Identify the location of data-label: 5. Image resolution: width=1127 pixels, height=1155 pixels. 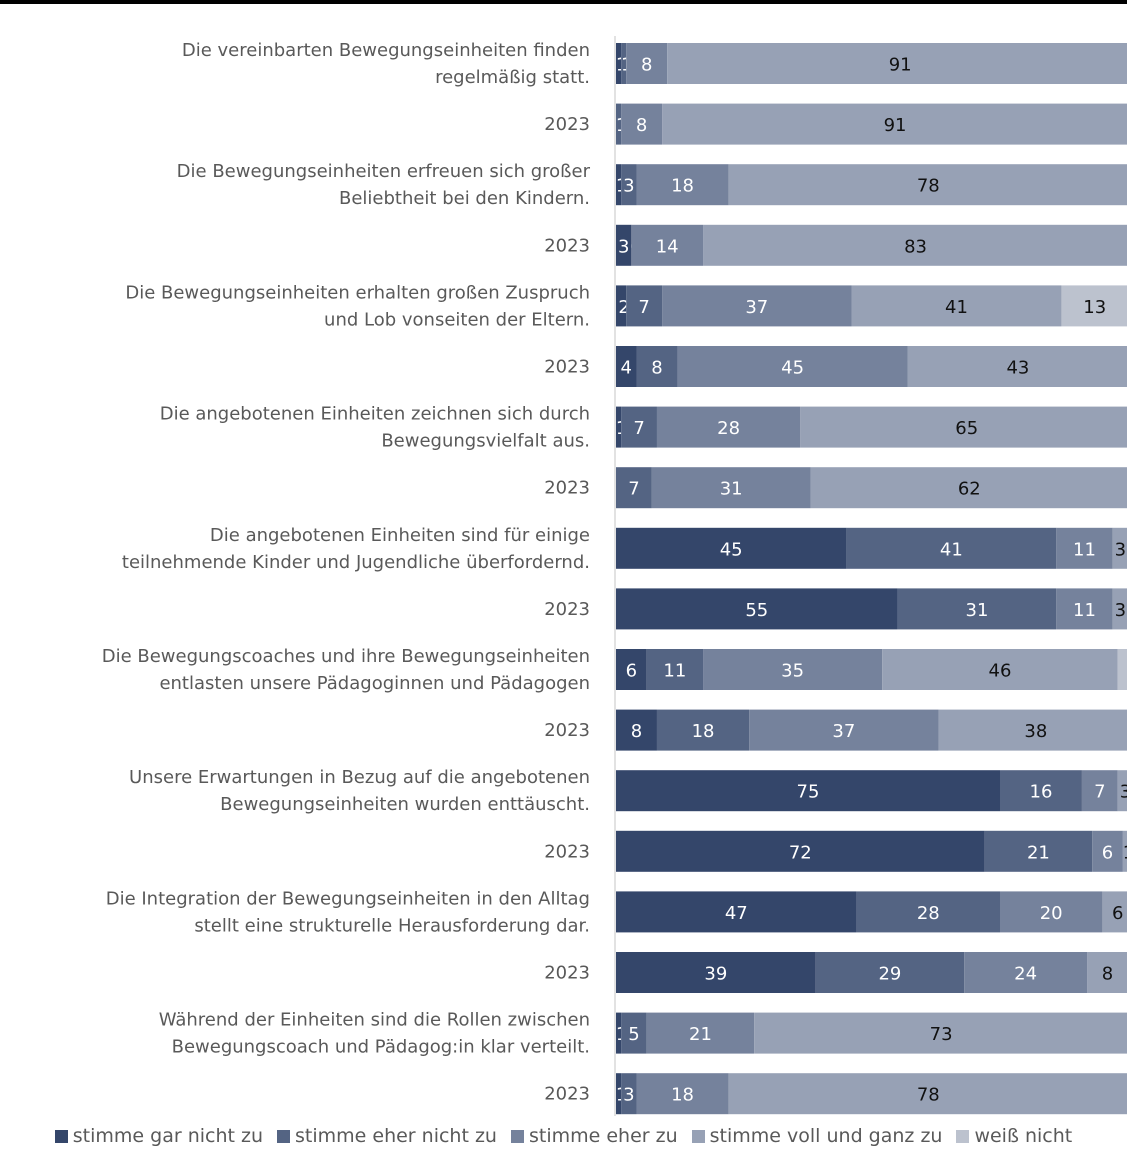
(633, 1034).